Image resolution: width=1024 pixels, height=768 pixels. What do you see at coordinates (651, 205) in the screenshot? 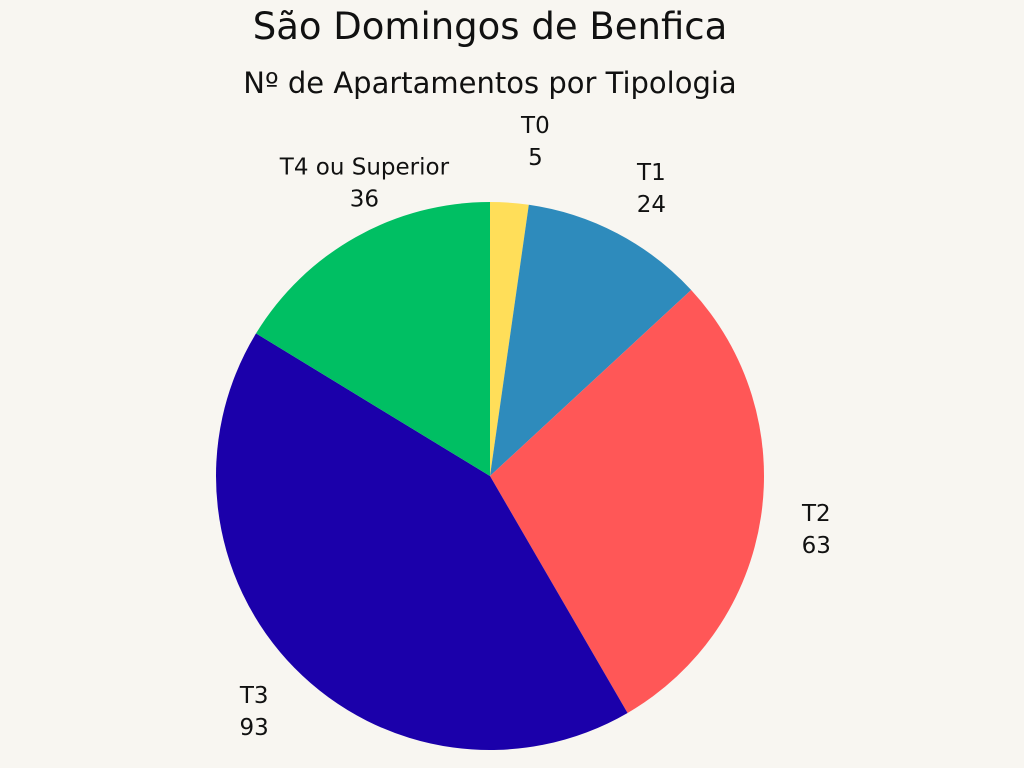
I see `slice-value-label: 24` at bounding box center [651, 205].